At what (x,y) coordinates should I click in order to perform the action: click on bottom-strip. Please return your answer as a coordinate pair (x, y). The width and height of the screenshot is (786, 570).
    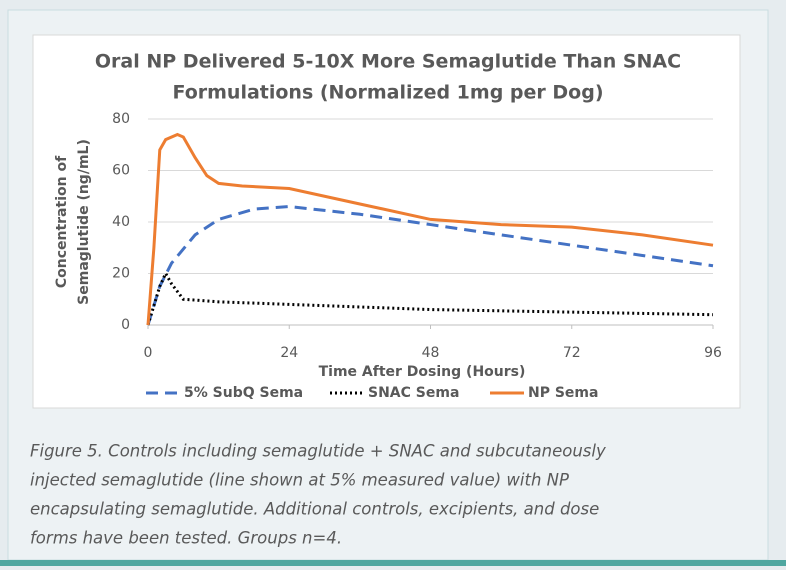
    Looking at the image, I should click on (393, 563).